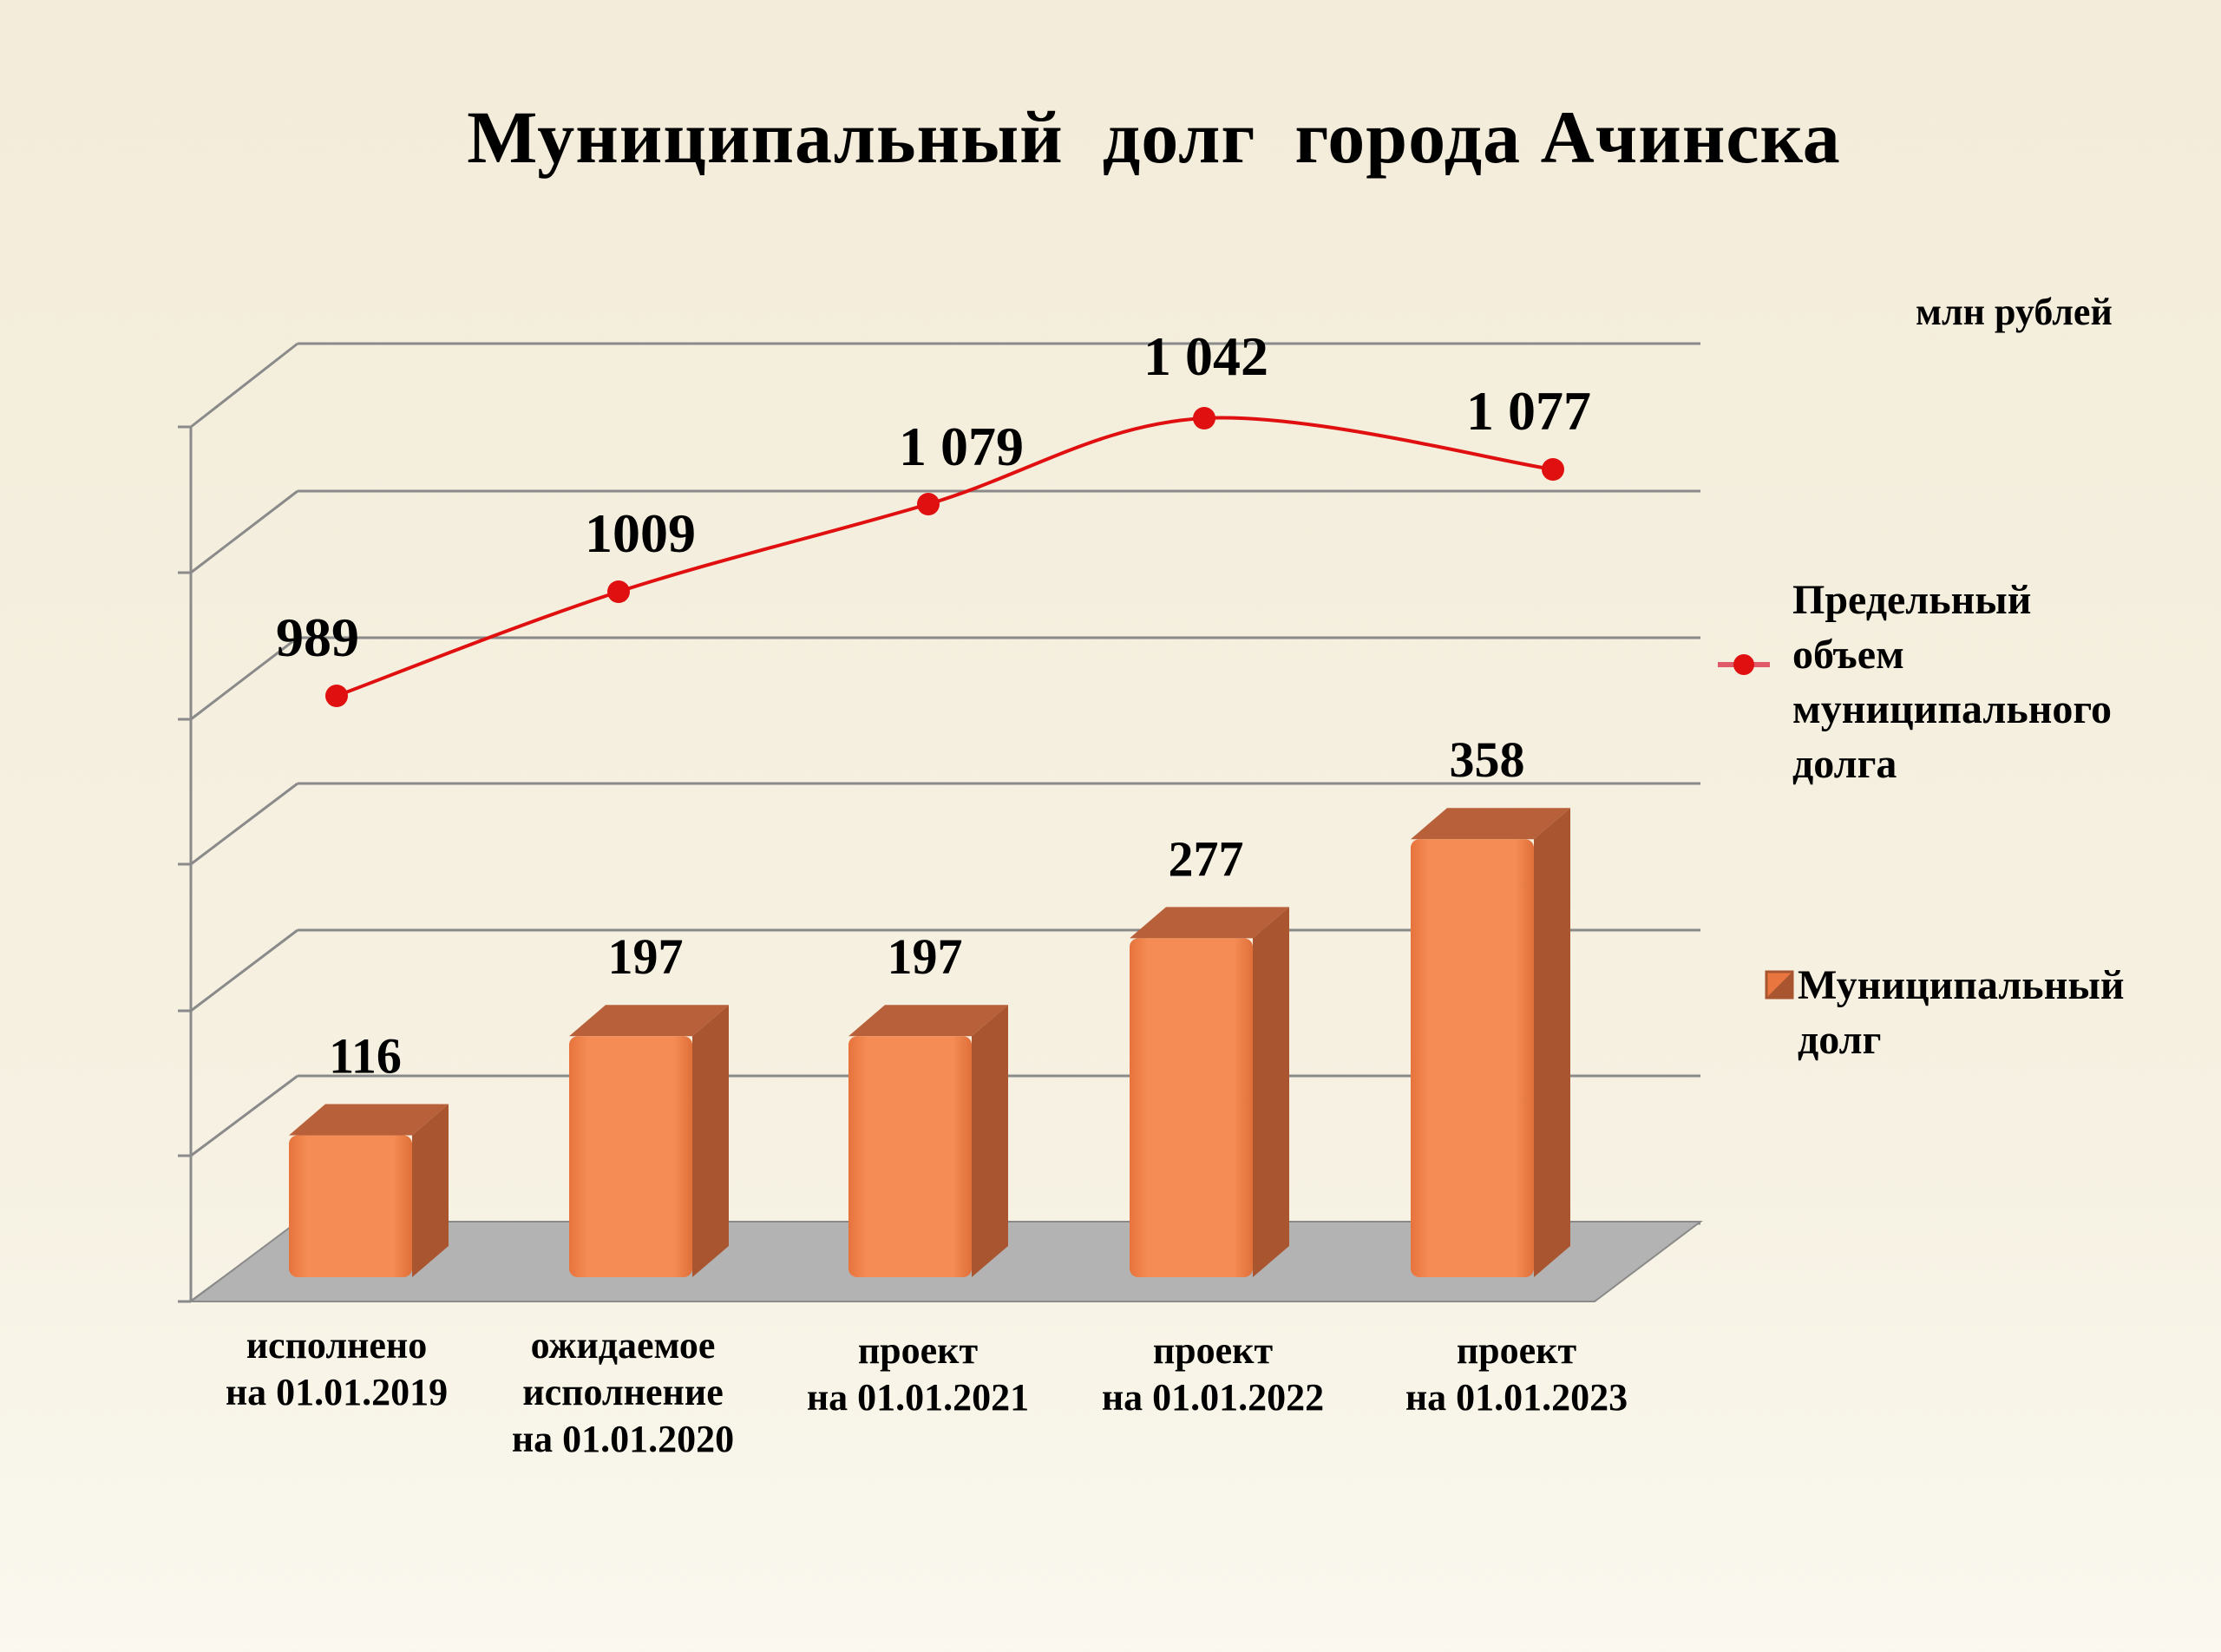  What do you see at coordinates (1756, 827) in the screenshot?
I see `legend-markers` at bounding box center [1756, 827].